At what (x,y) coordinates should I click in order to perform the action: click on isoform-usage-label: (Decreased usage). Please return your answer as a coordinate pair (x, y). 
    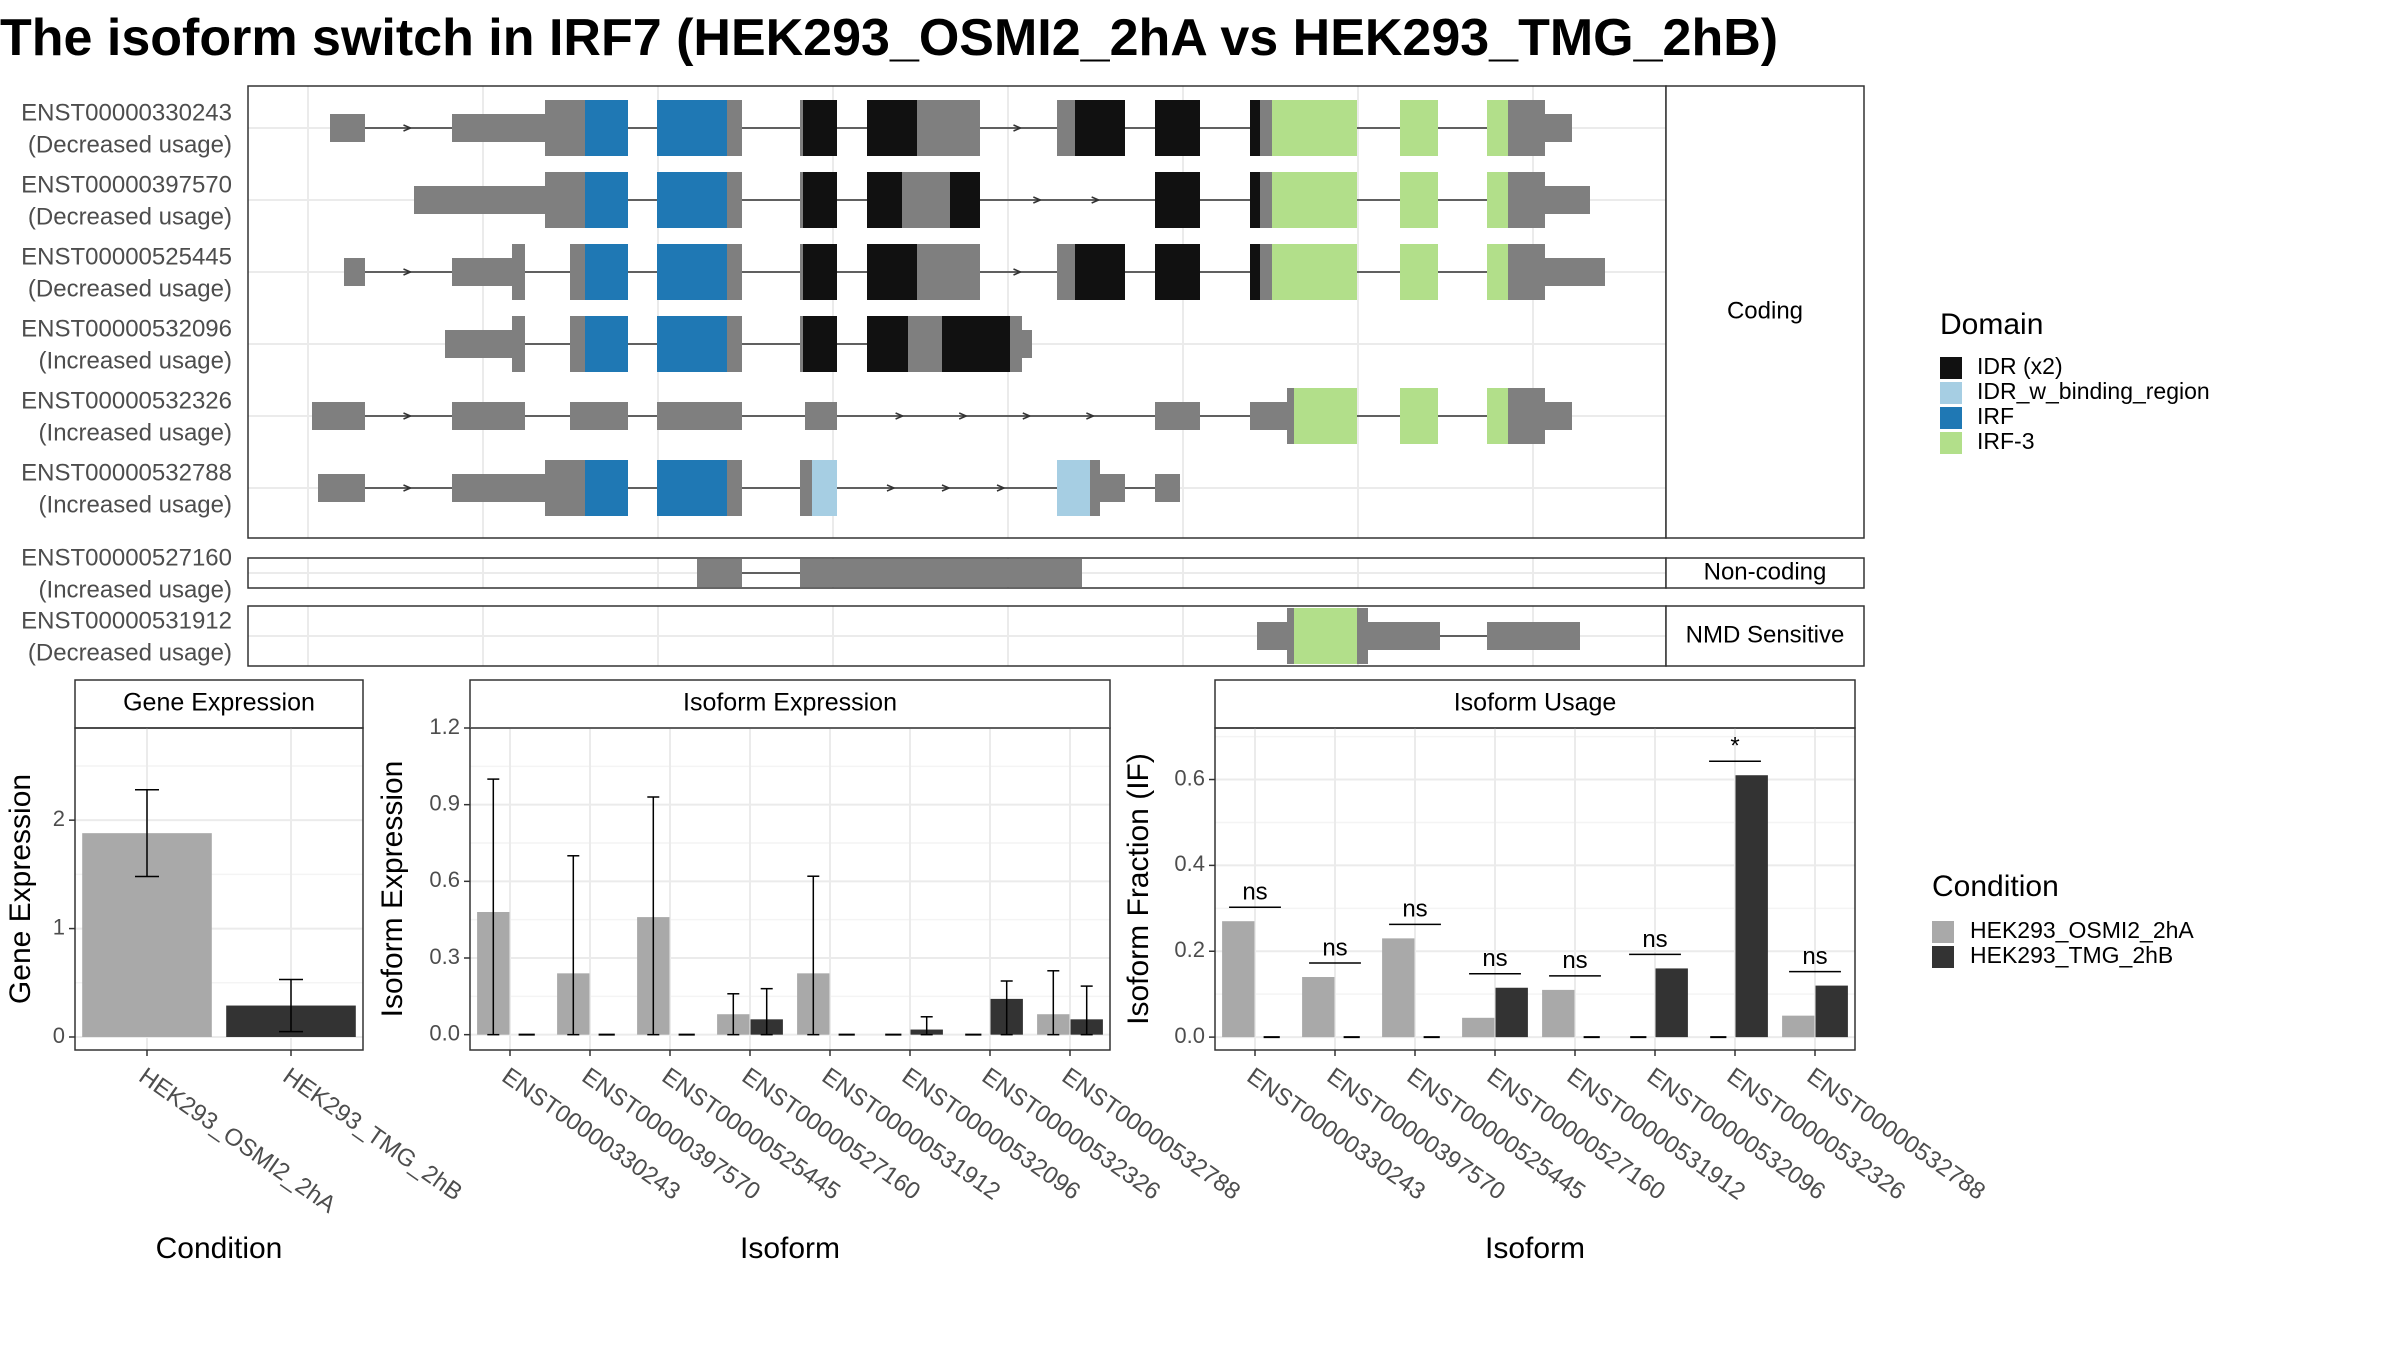
    Looking at the image, I should click on (130, 288).